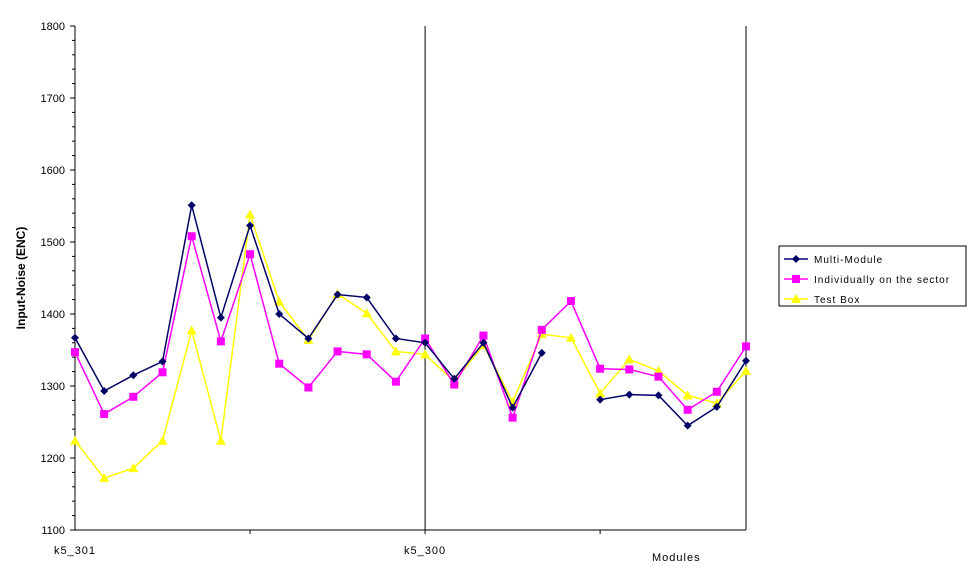 This screenshot has width=974, height=574. Describe the element at coordinates (882, 280) in the screenshot. I see `legend-label: Individually on the sector` at that location.